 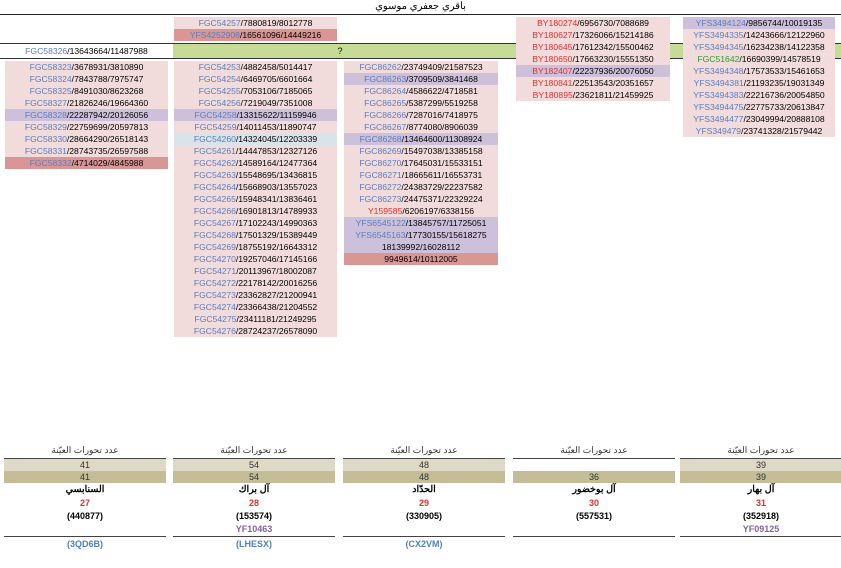 I want to click on snp-row: FGC54273/23362827/21200941, so click(x=255, y=295).